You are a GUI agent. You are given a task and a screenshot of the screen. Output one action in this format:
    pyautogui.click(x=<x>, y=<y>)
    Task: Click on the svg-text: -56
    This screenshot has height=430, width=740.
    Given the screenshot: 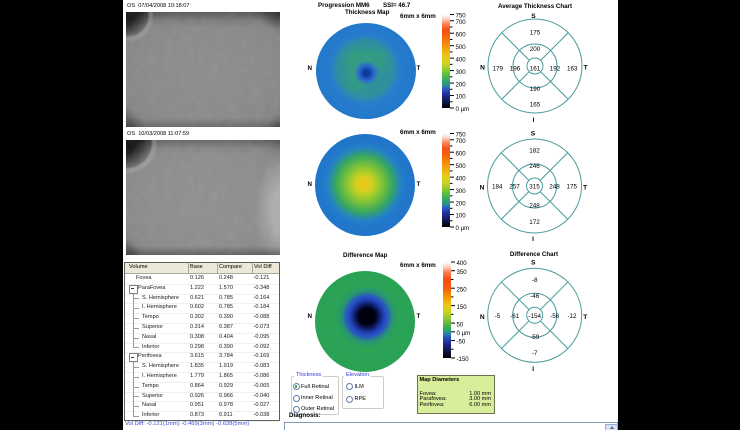 What is the action you would take?
    pyautogui.click(x=555, y=316)
    